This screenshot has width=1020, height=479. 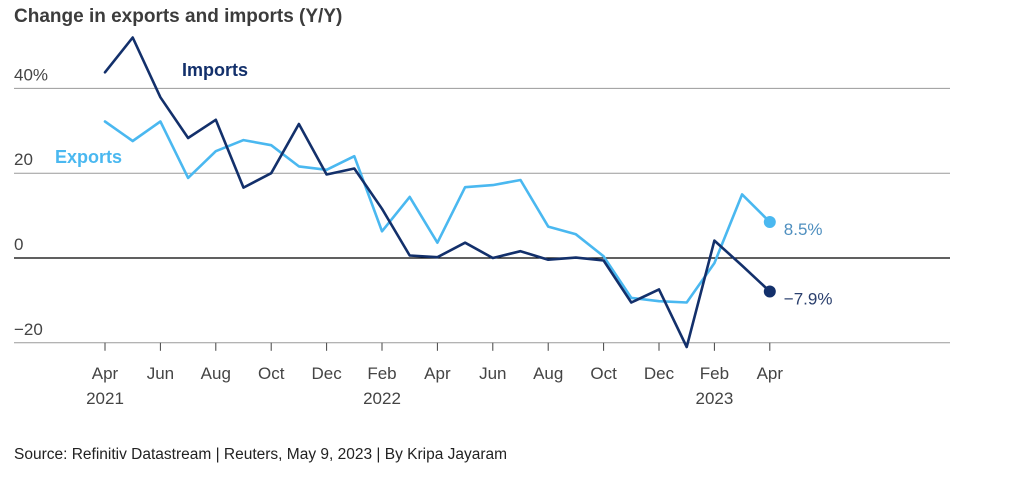 What do you see at coordinates (88, 157) in the screenshot?
I see `exports-legend-label: Exports` at bounding box center [88, 157].